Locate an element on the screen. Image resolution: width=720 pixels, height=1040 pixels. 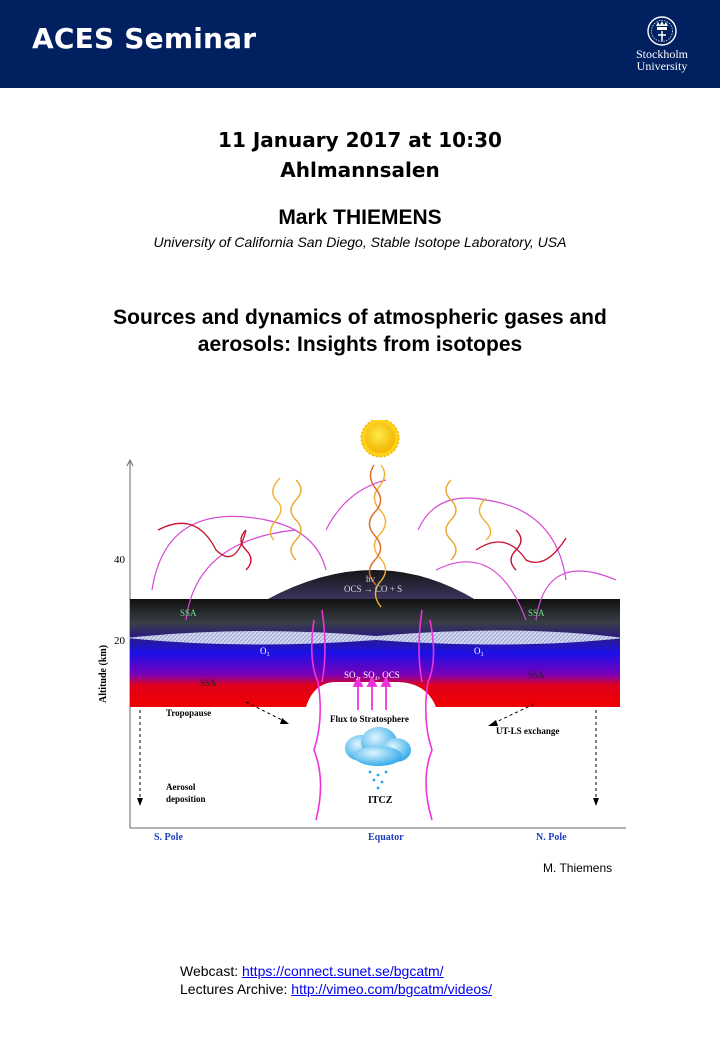
logo-text-line1: Stockholm is located at coordinates (661, 54).